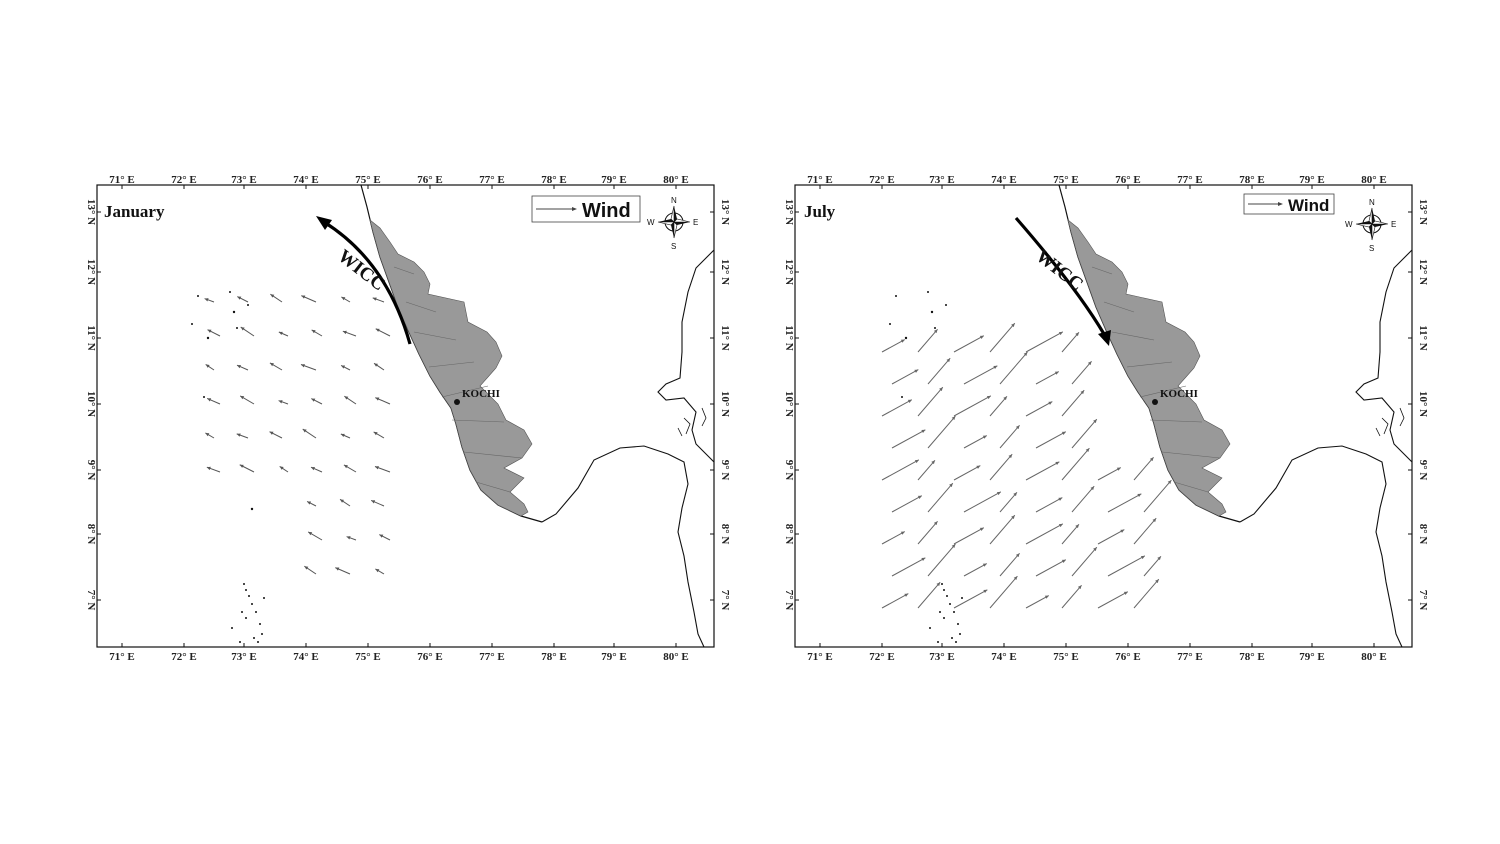 This screenshot has width=1500, height=844. Describe the element at coordinates (134, 211) in the screenshot. I see `month-label: January` at that location.